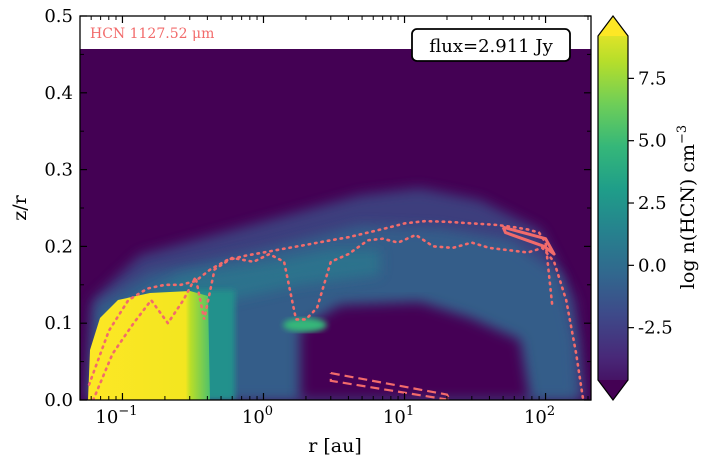 The width and height of the screenshot is (707, 463). Describe the element at coordinates (149, 345) in the screenshot. I see `inner-core` at that location.